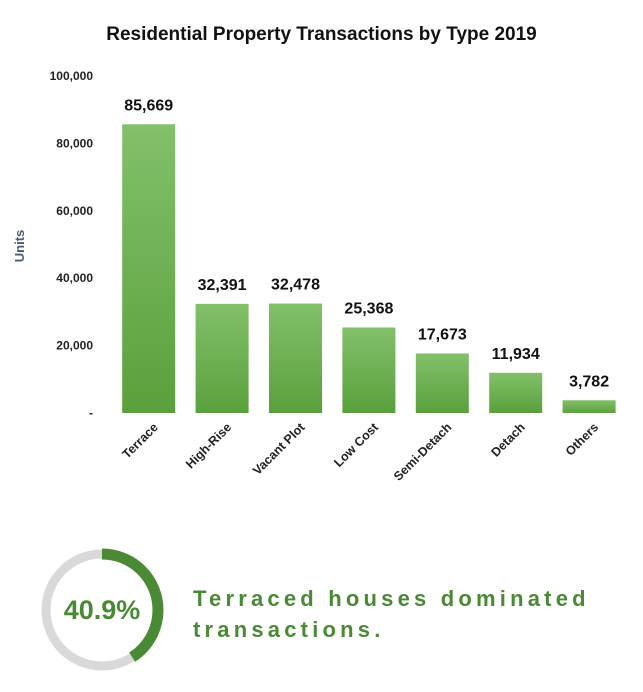 Image resolution: width=643 pixels, height=692 pixels. I want to click on data-label: 25,368, so click(368, 309).